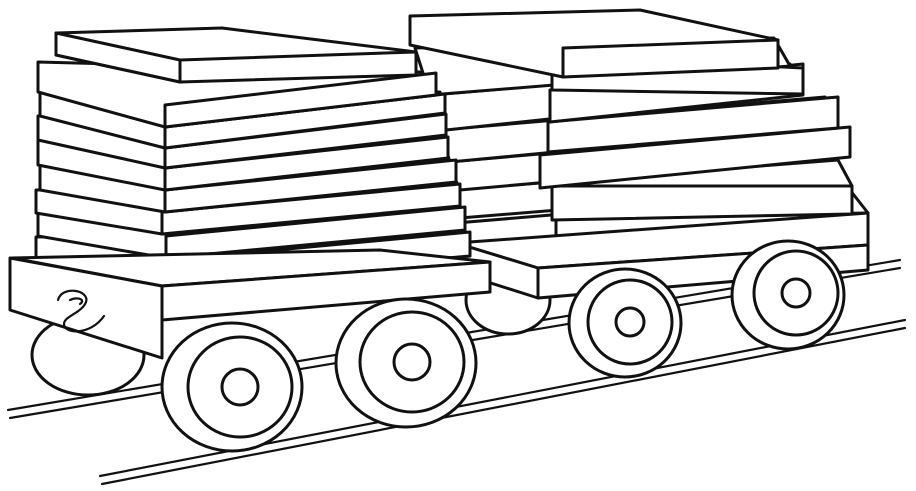  Describe the element at coordinates (788, 295) in the screenshot. I see `wheel-right-rear` at that location.